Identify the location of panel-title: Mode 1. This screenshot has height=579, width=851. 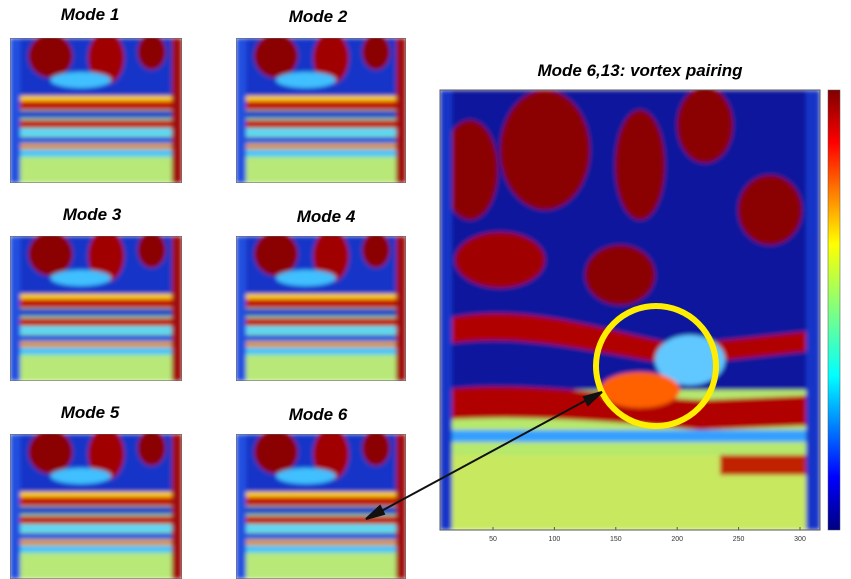
(90, 14).